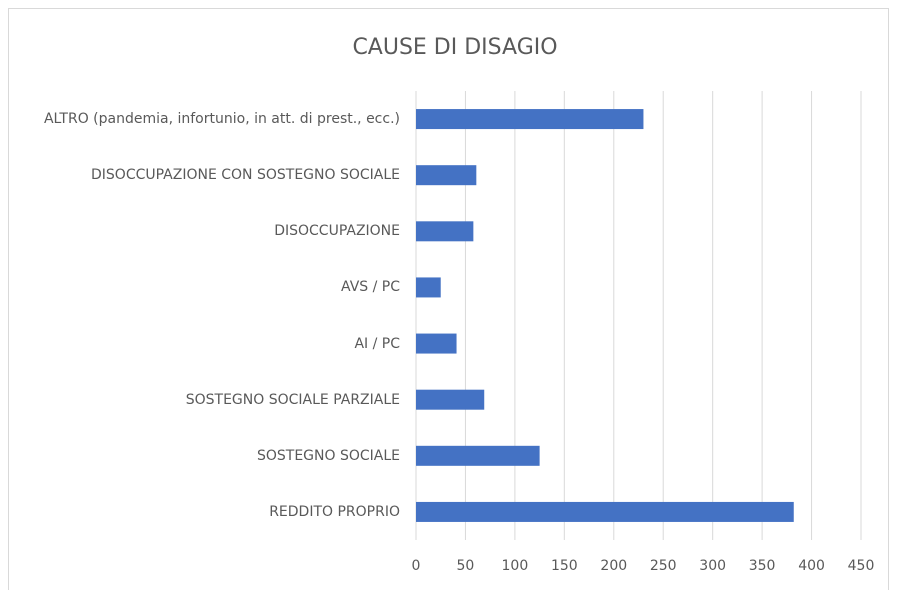  What do you see at coordinates (515, 566) in the screenshot?
I see `x-tick-label: 100` at bounding box center [515, 566].